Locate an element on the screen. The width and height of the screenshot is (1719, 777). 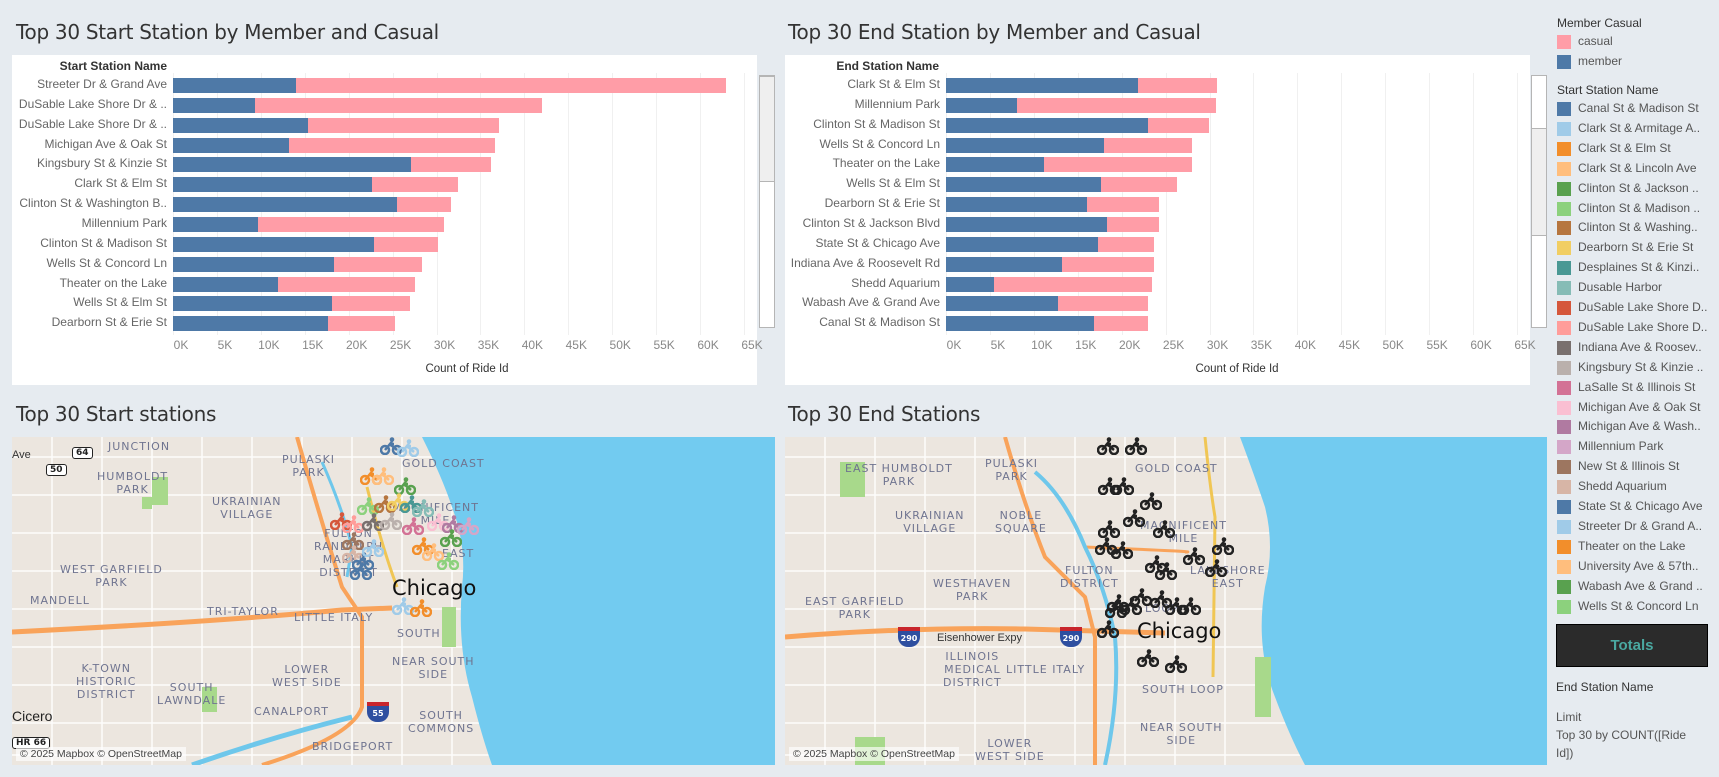
station-legend-item: Michigan Ave & Wash.. is located at coordinates (1637, 427).